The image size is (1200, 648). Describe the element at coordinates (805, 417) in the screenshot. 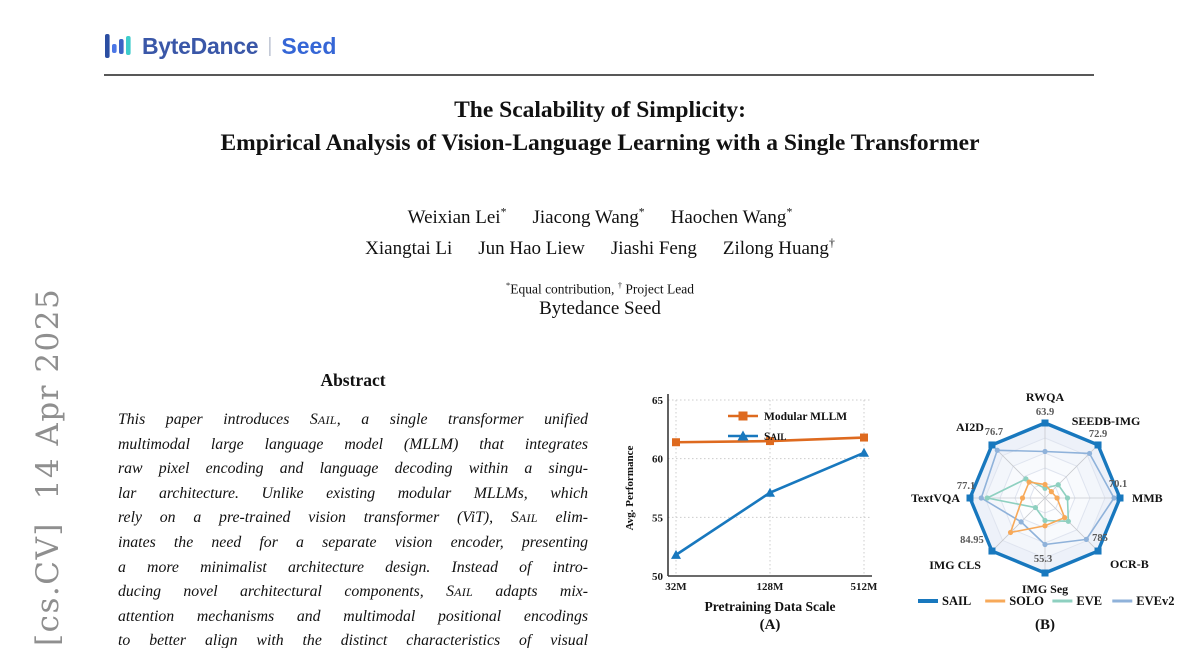

I see `legend-label: Modular MLLM` at that location.